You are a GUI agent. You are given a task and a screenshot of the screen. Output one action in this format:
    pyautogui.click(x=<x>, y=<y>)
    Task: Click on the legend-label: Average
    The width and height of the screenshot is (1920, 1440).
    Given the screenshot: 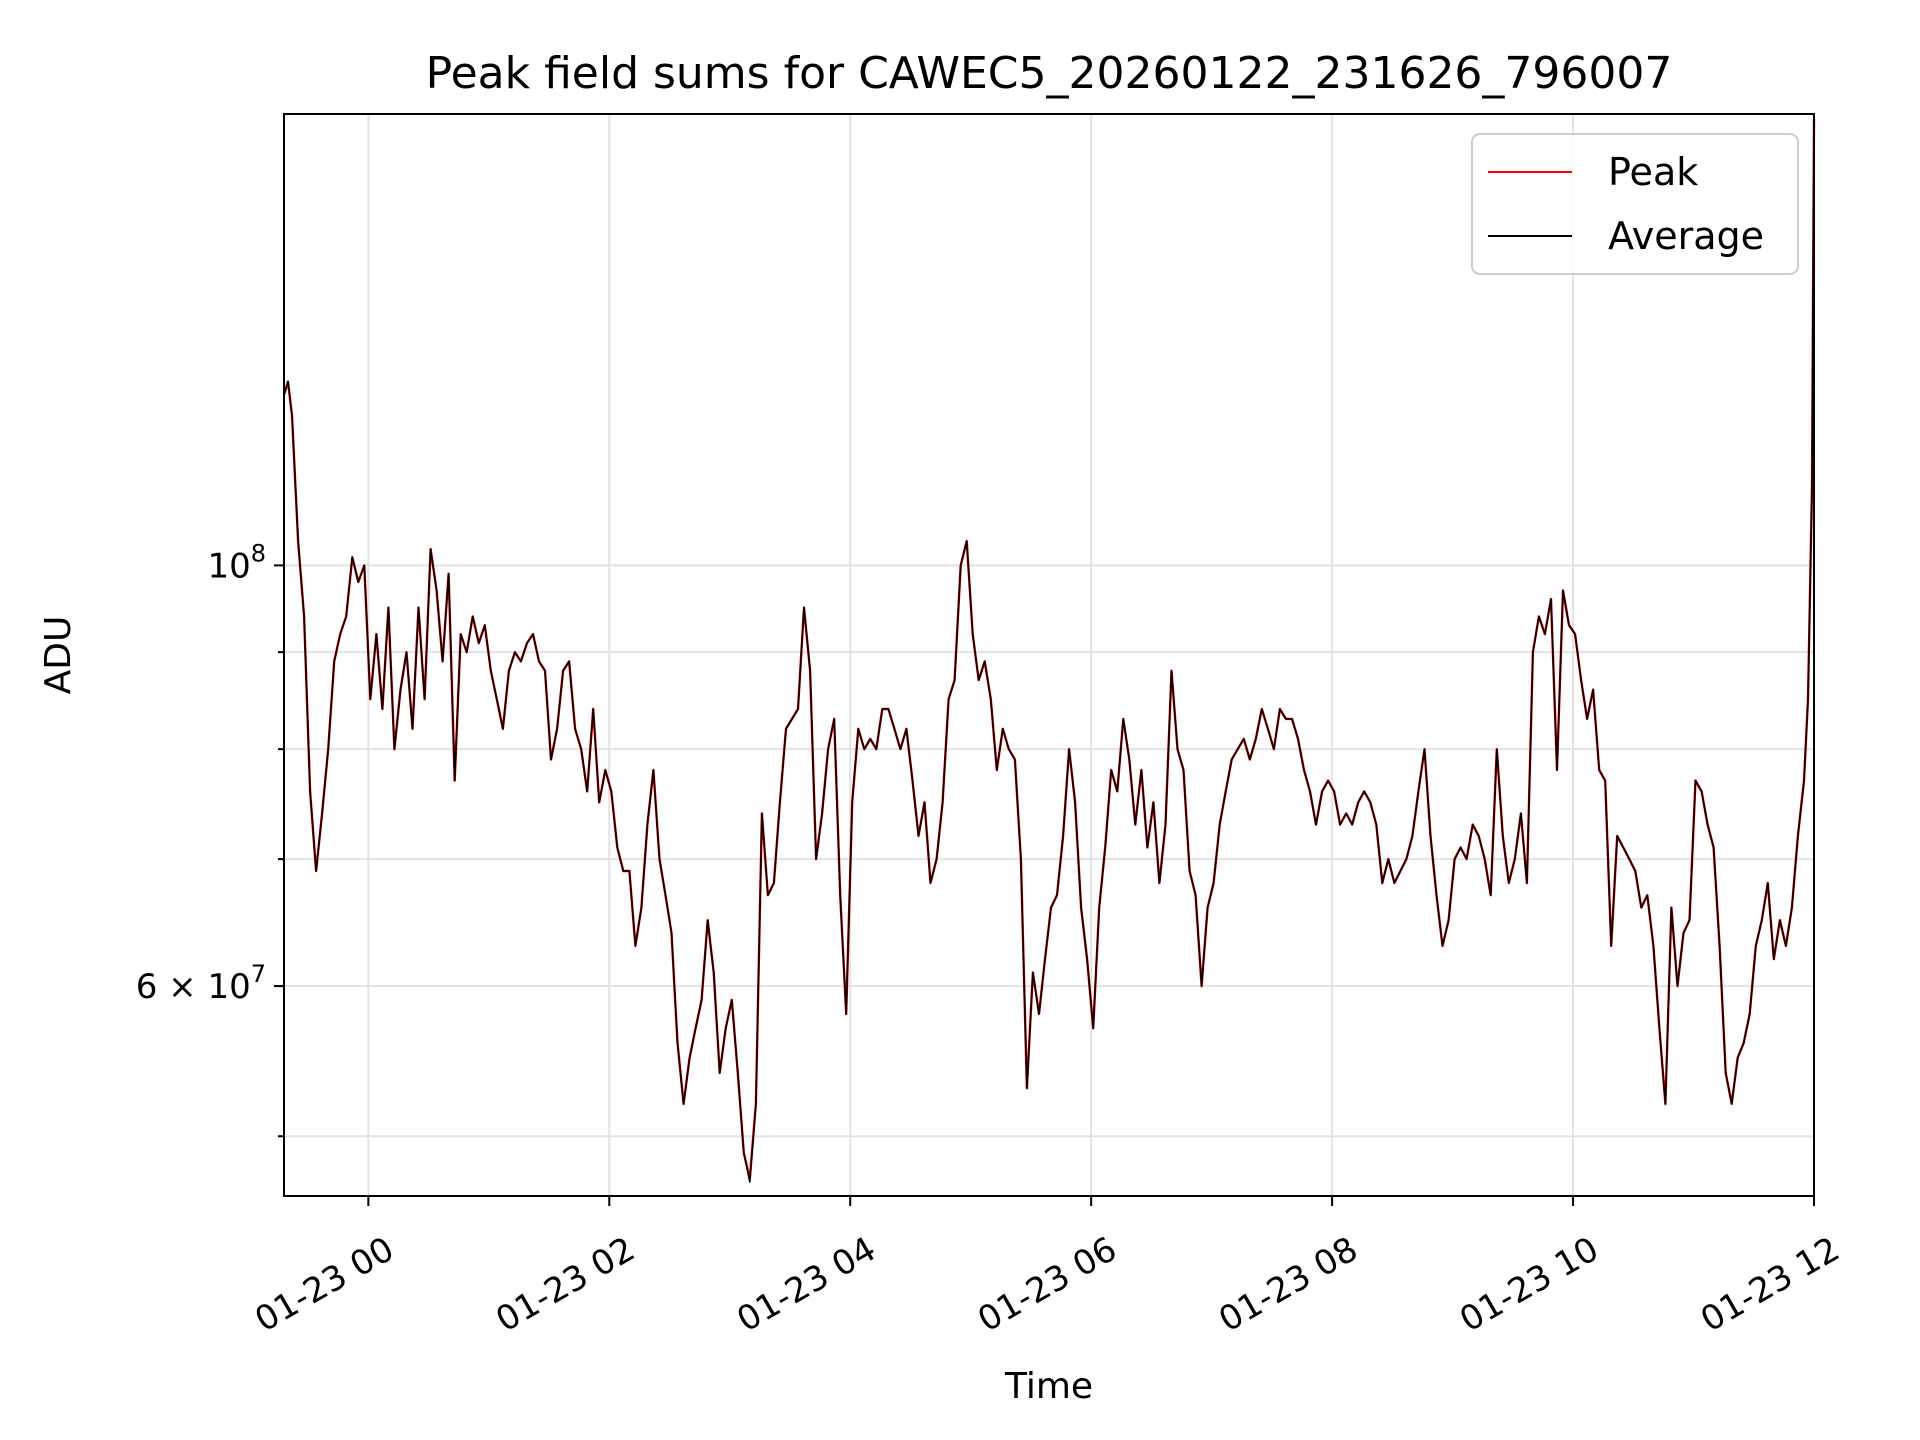 What is the action you would take?
    pyautogui.click(x=1686, y=236)
    